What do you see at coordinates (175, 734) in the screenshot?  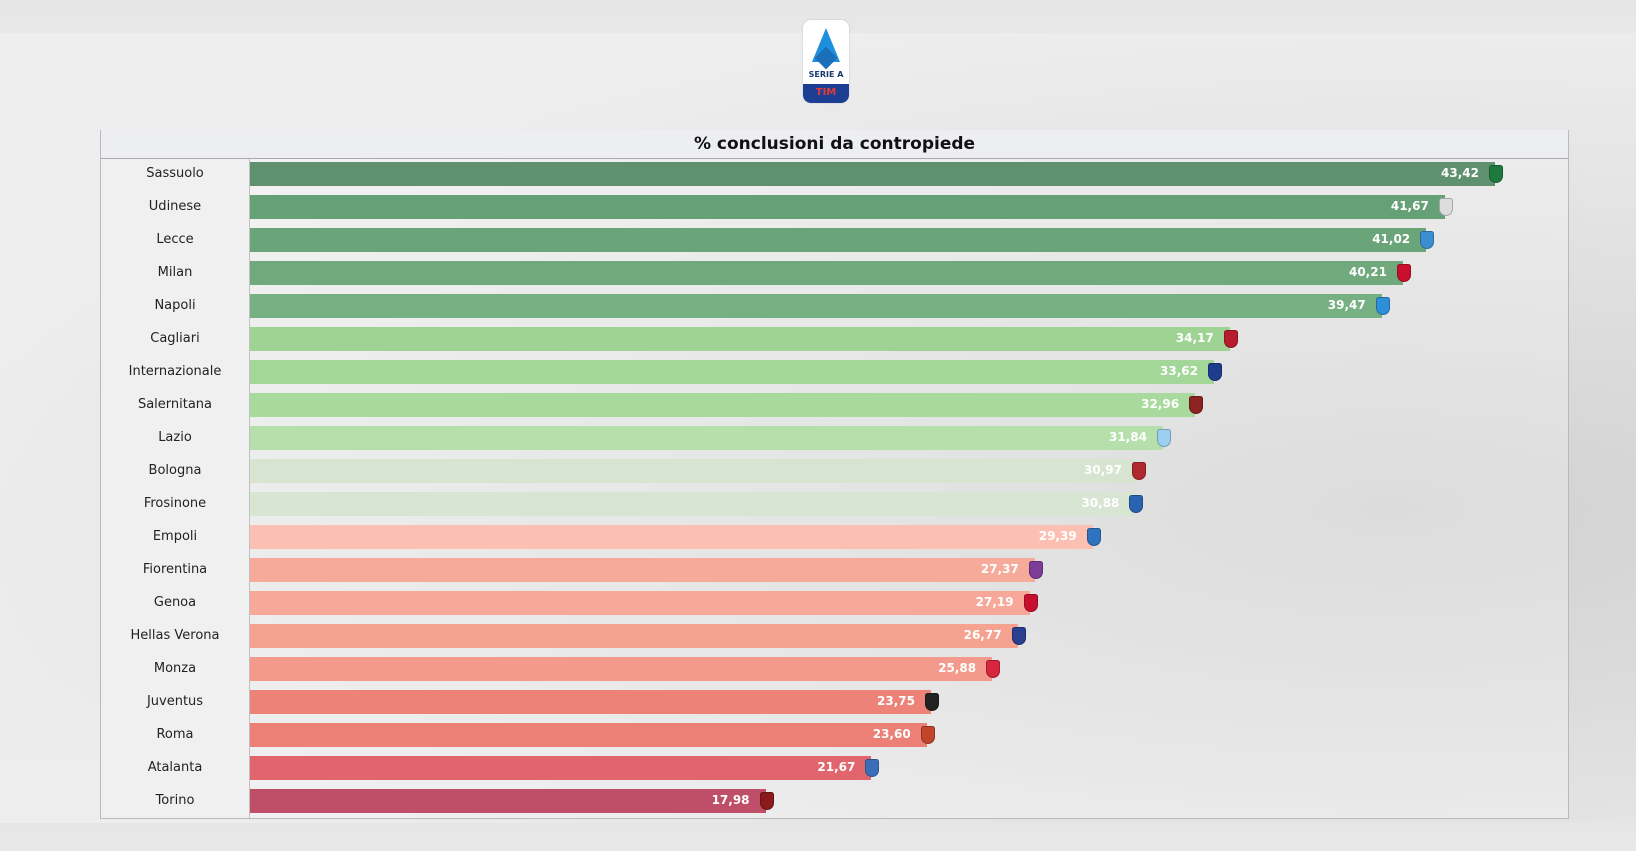 I see `category-label: Roma` at bounding box center [175, 734].